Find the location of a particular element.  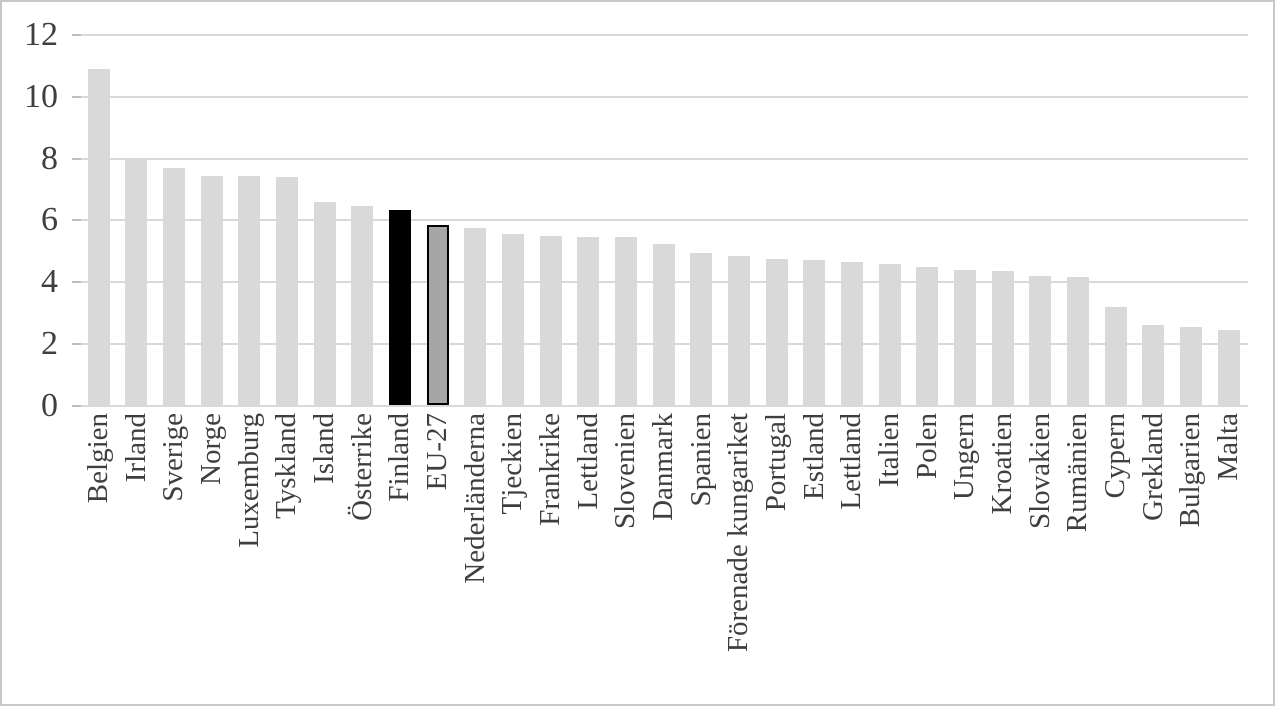

x-axis-label: Danmark is located at coordinates (663, 467).